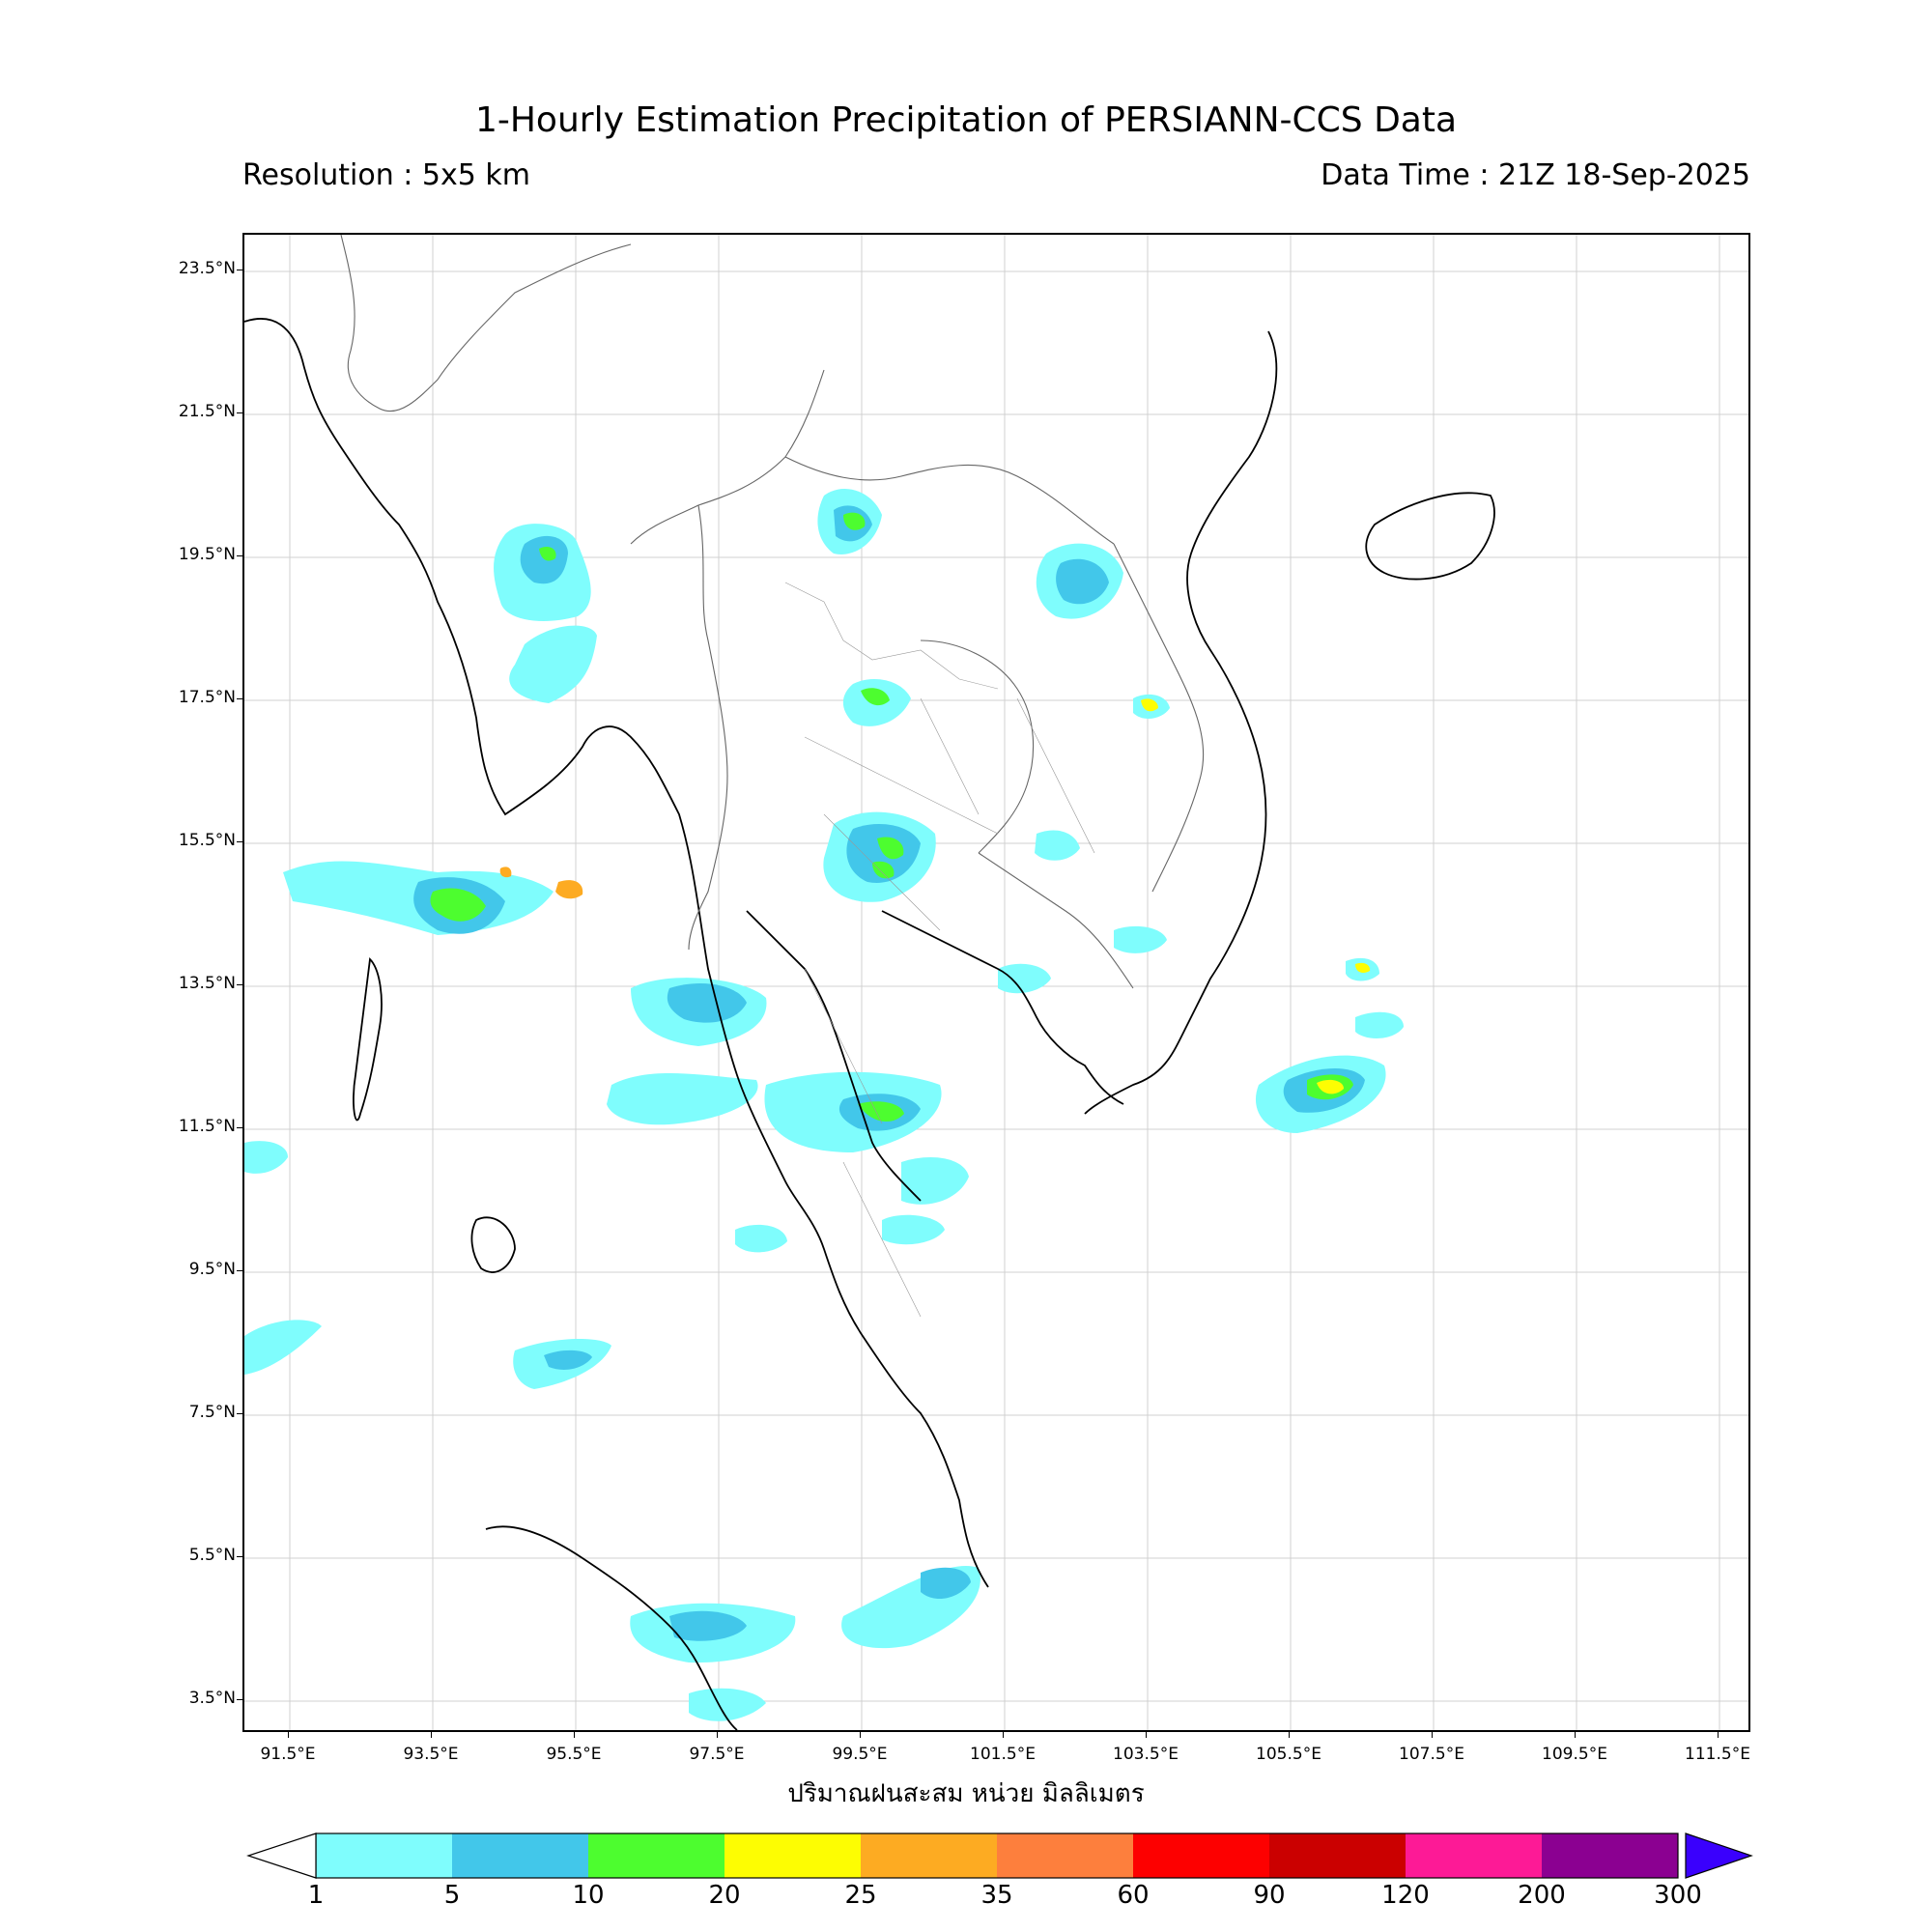  I want to click on lon-tick-label: 103.5°E, so click(1146, 1754).